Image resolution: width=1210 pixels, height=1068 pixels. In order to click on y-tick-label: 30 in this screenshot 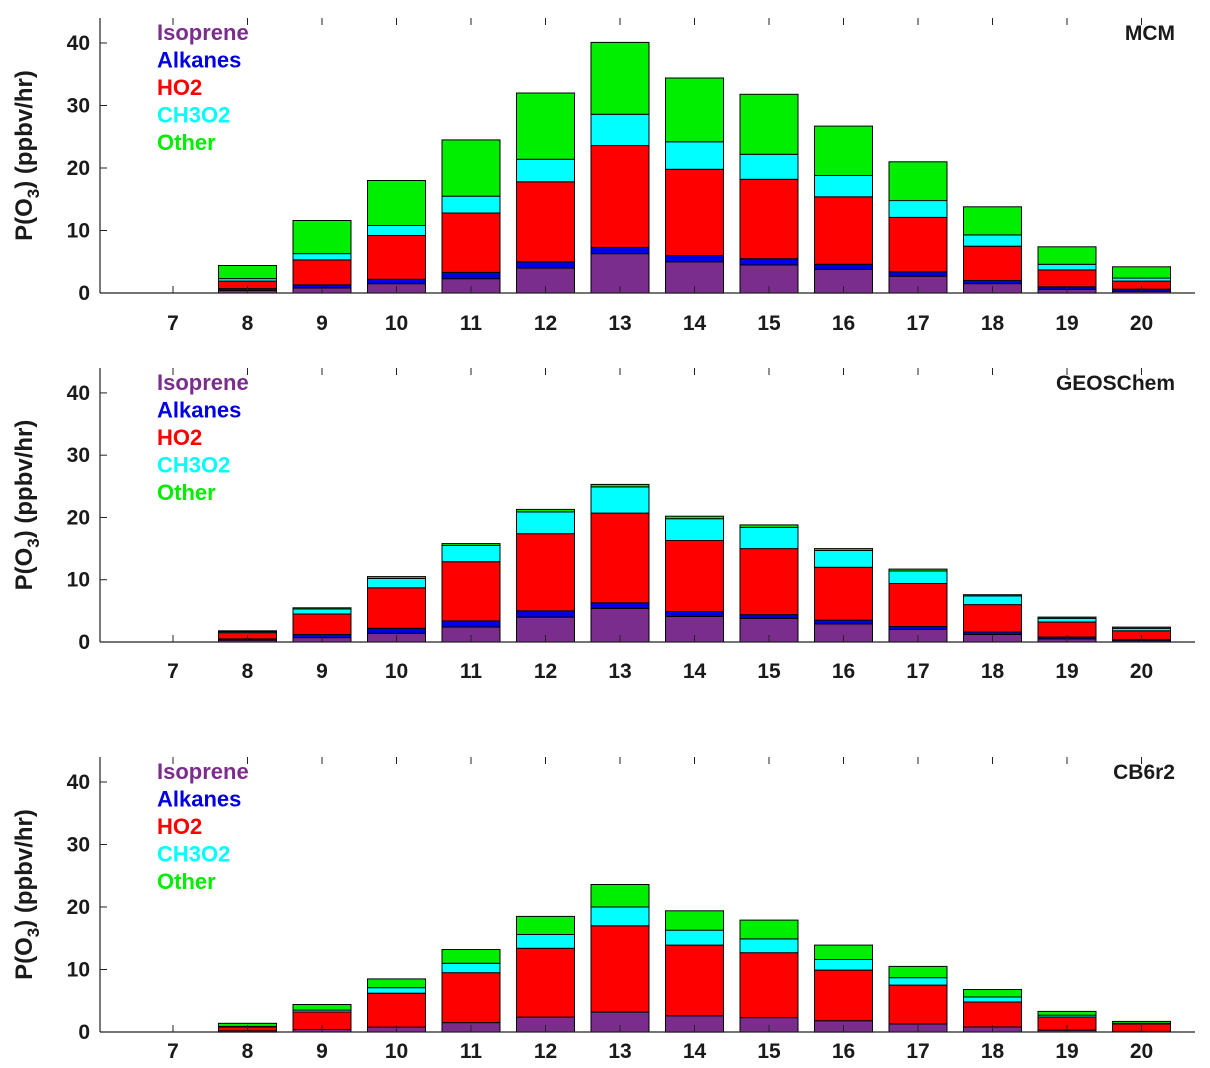, I will do `click(78, 106)`.